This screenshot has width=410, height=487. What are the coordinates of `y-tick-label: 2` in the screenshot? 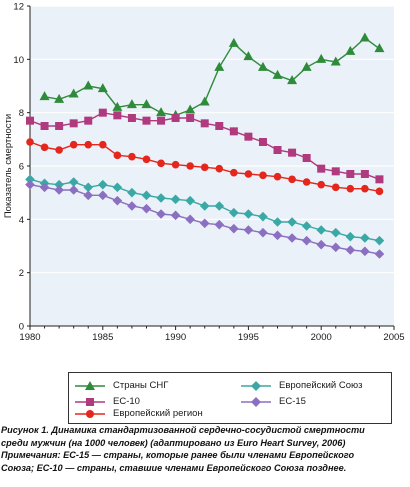 It's located at (21, 273).